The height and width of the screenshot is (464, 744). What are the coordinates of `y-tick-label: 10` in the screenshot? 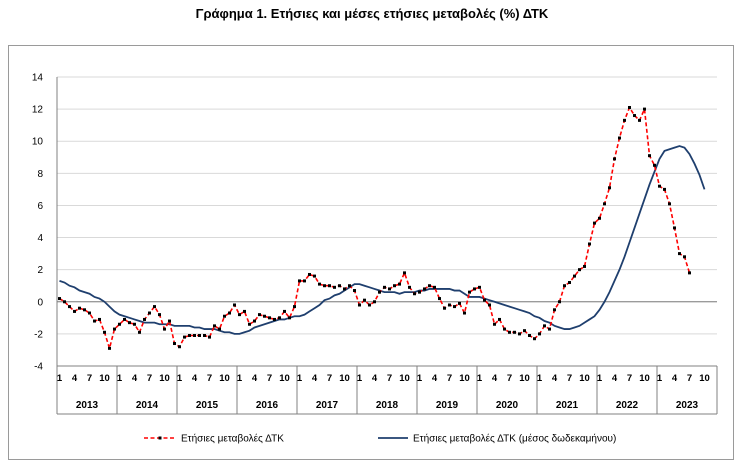 It's located at (38, 142).